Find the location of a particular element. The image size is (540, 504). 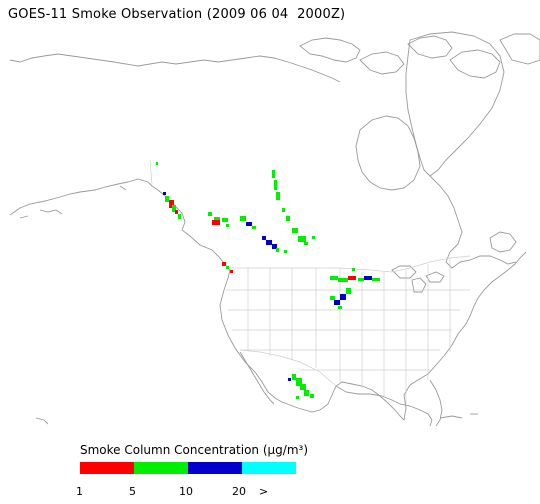

greenland-coastline is located at coordinates (455, 104).